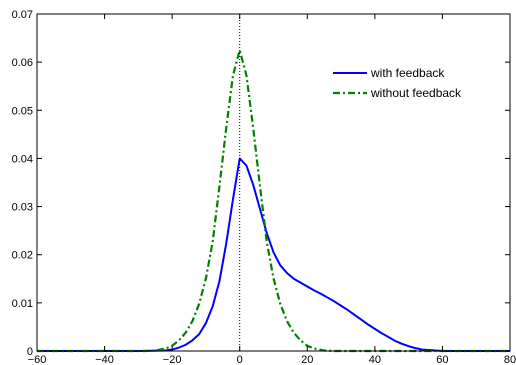 This screenshot has width=516, height=365. I want to click on x-tick-label: −20, so click(172, 359).